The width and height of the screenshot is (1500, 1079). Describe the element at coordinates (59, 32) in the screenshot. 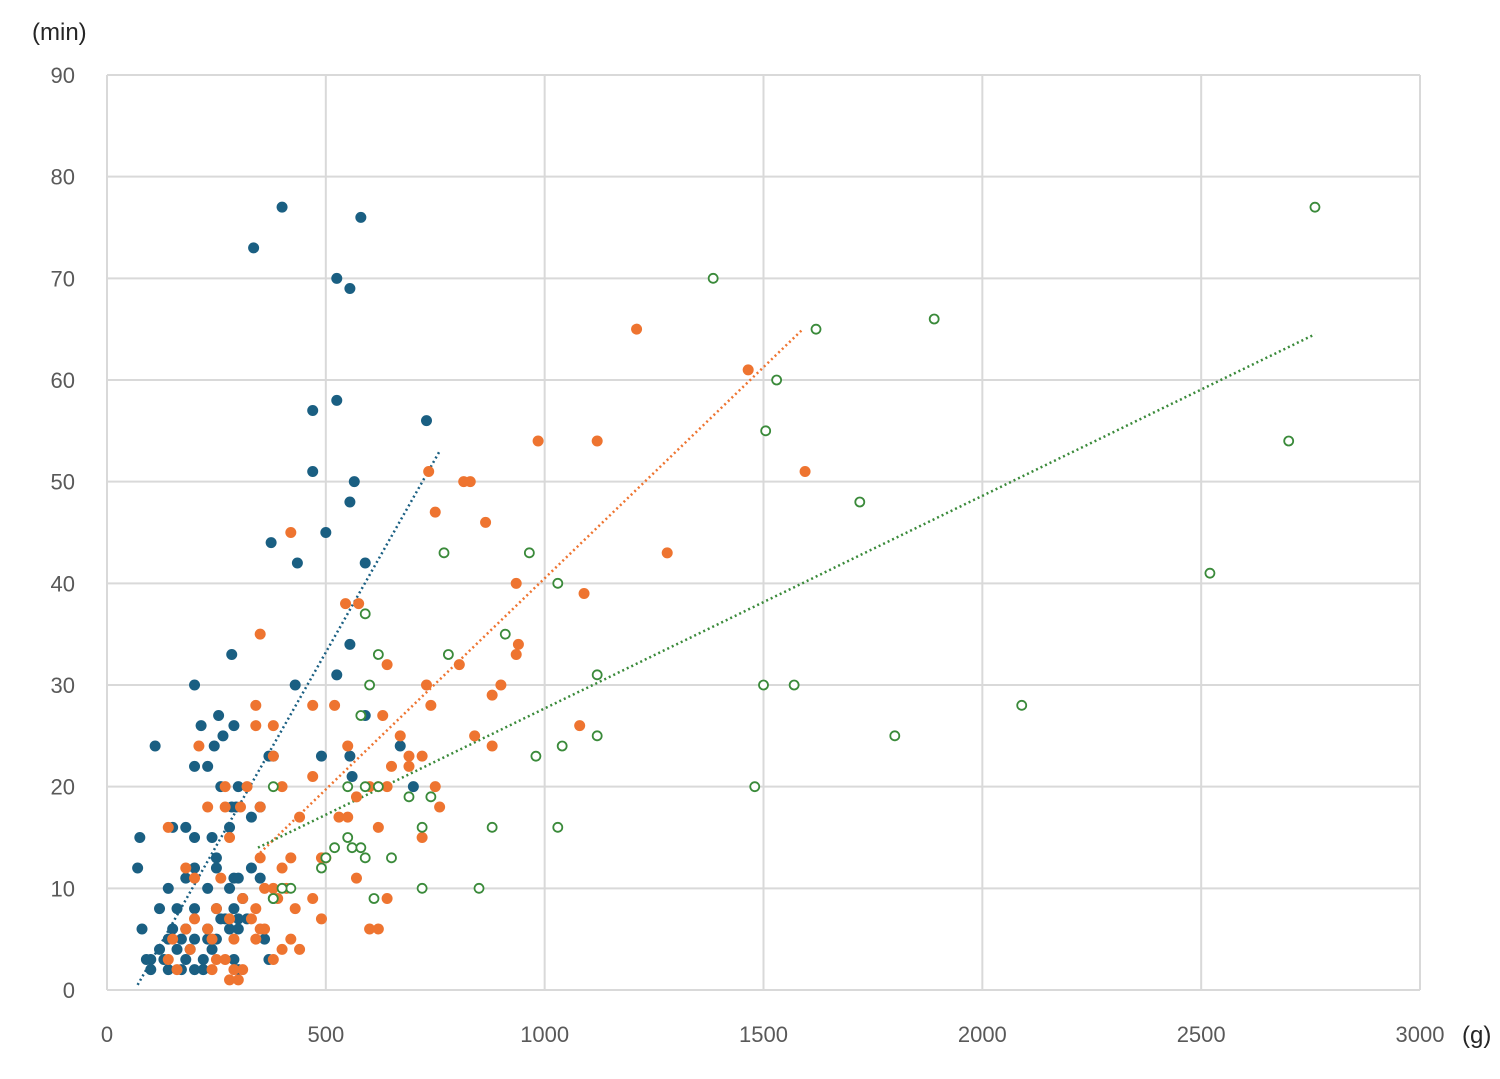

I see `y-axis-unit: (min)` at that location.